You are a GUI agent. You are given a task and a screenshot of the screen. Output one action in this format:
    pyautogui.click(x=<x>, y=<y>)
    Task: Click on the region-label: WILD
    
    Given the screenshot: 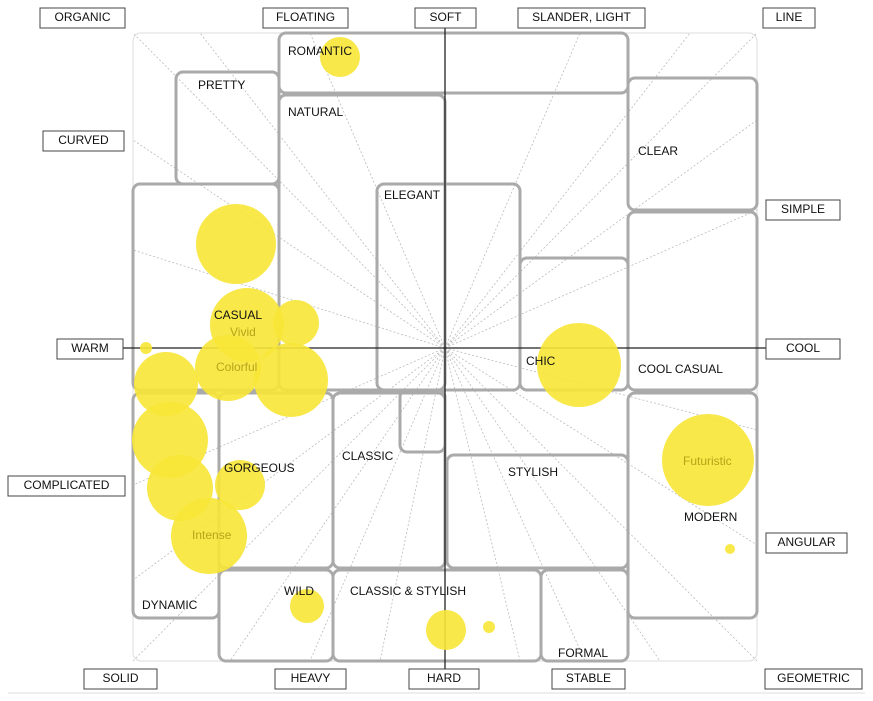 What is the action you would take?
    pyautogui.click(x=299, y=591)
    